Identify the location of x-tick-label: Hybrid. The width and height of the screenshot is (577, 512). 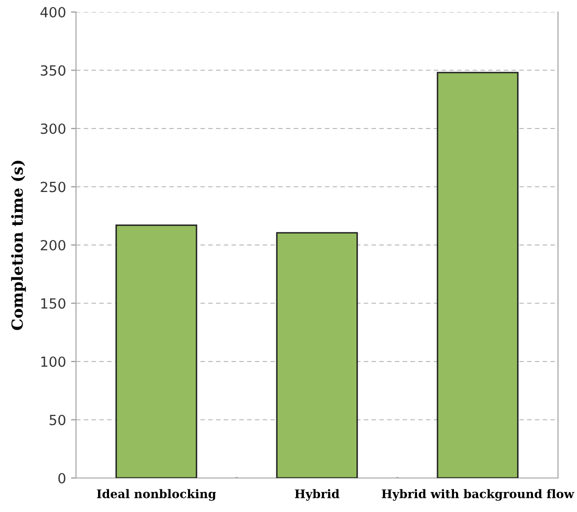
(317, 495).